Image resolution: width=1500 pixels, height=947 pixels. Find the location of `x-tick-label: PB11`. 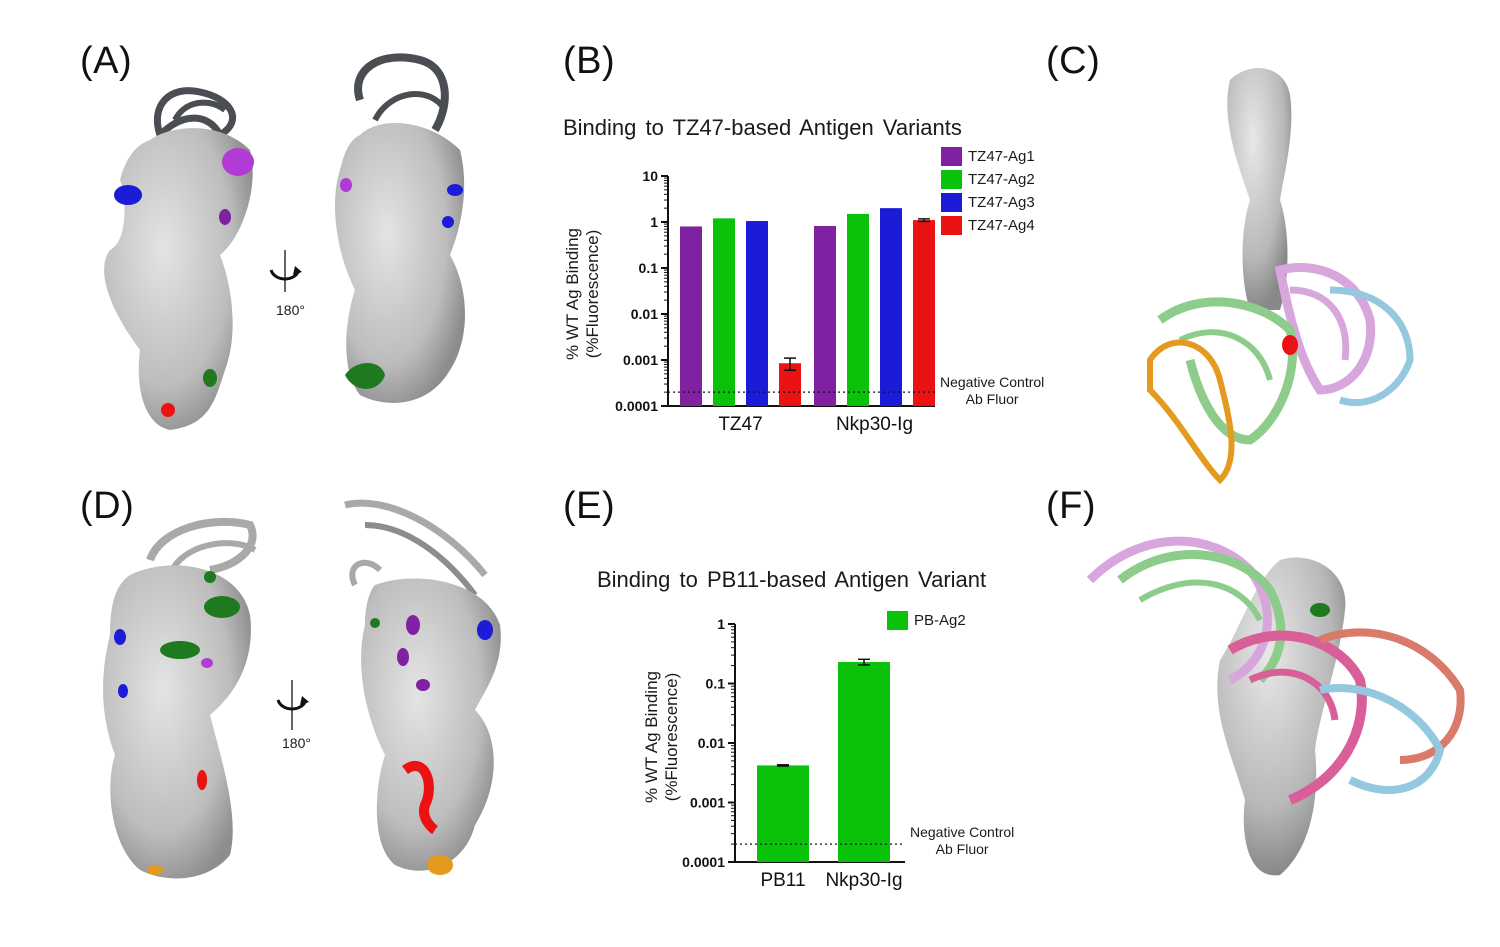

x-tick-label: PB11 is located at coordinates (782, 880).